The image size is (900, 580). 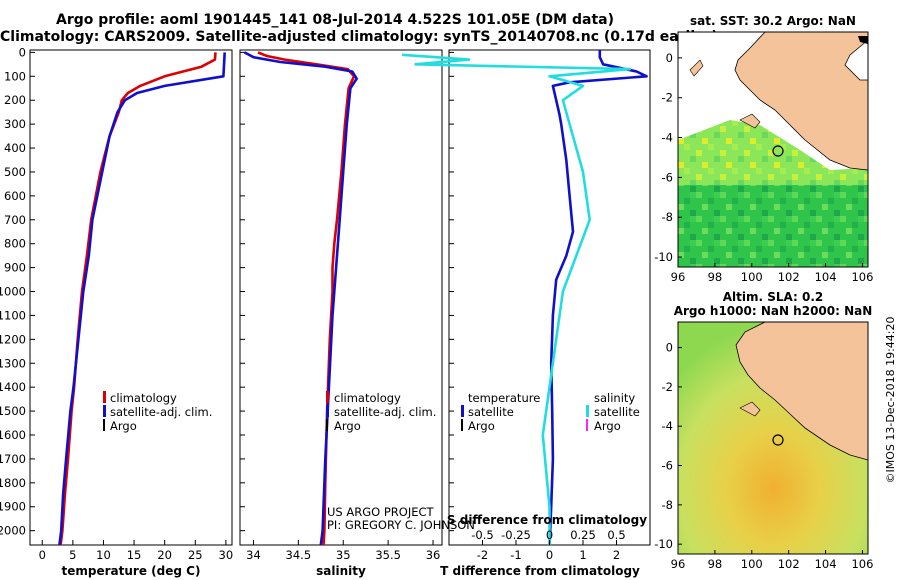 What do you see at coordinates (15, 244) in the screenshot?
I see `depth-tick-label: 800` at bounding box center [15, 244].